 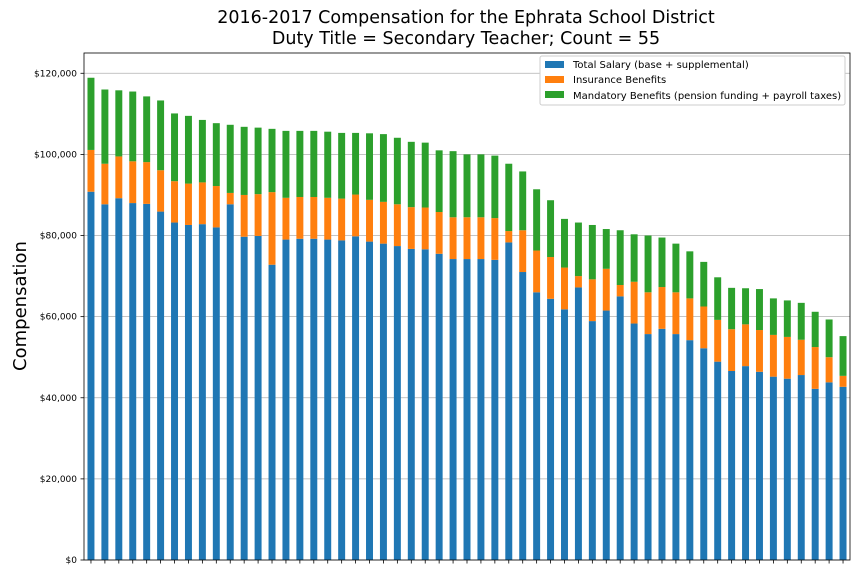 I want to click on legend-swatch-mandatory, so click(x=554, y=94).